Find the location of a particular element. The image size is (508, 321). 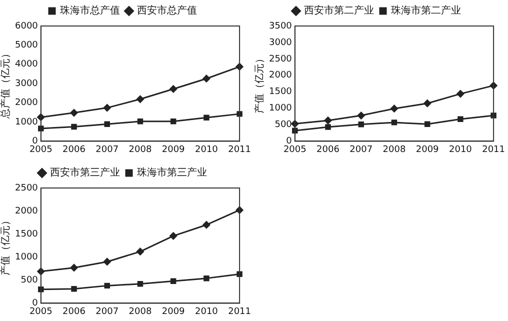

y-tick-label: 4000 is located at coordinates (26, 65).